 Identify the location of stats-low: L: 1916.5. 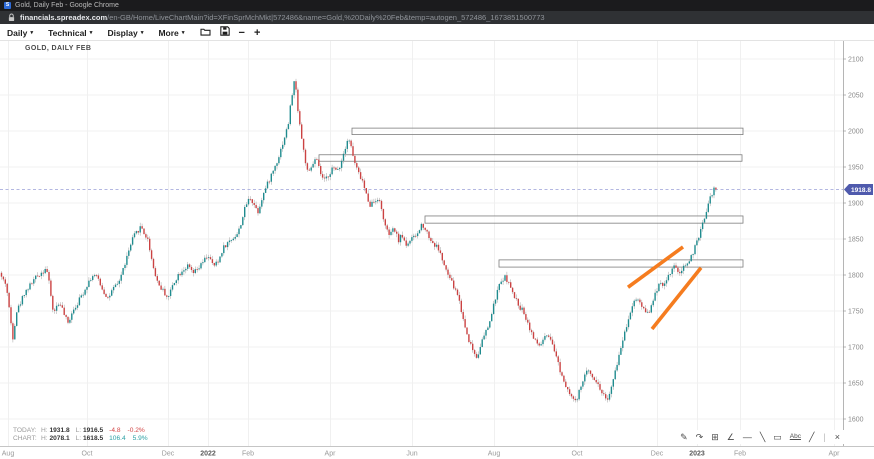
(89, 430).